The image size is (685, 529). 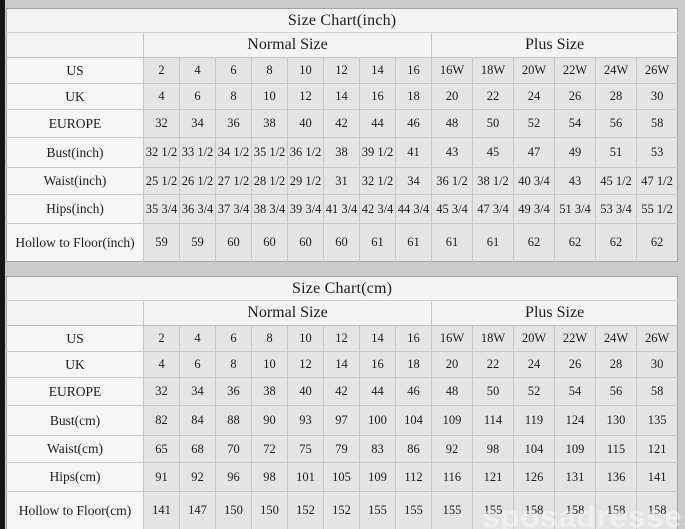 What do you see at coordinates (413, 477) in the screenshot?
I see `size-cell: 112` at bounding box center [413, 477].